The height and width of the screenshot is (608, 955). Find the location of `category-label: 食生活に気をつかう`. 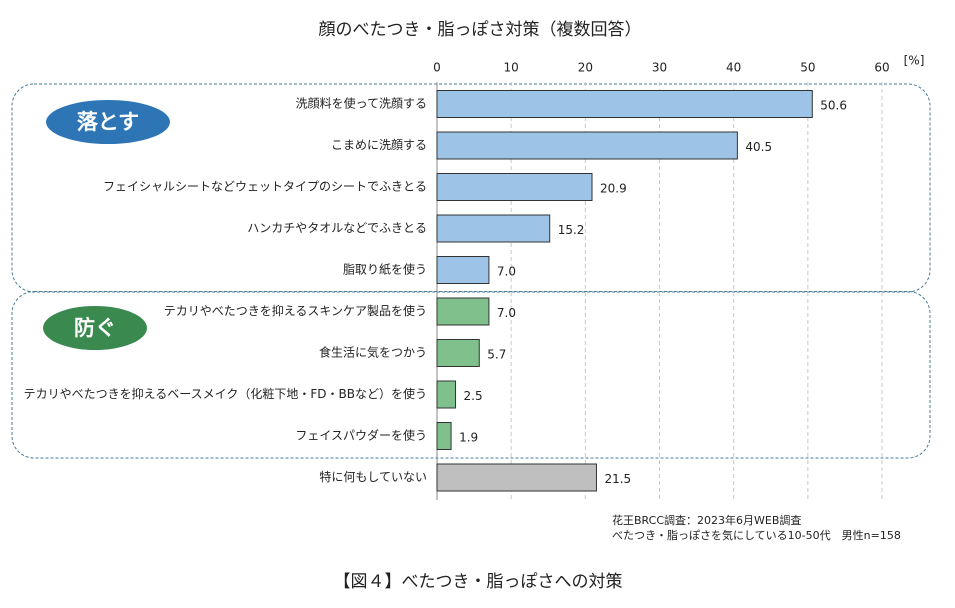

category-label: 食生活に気をつかう is located at coordinates (373, 352).